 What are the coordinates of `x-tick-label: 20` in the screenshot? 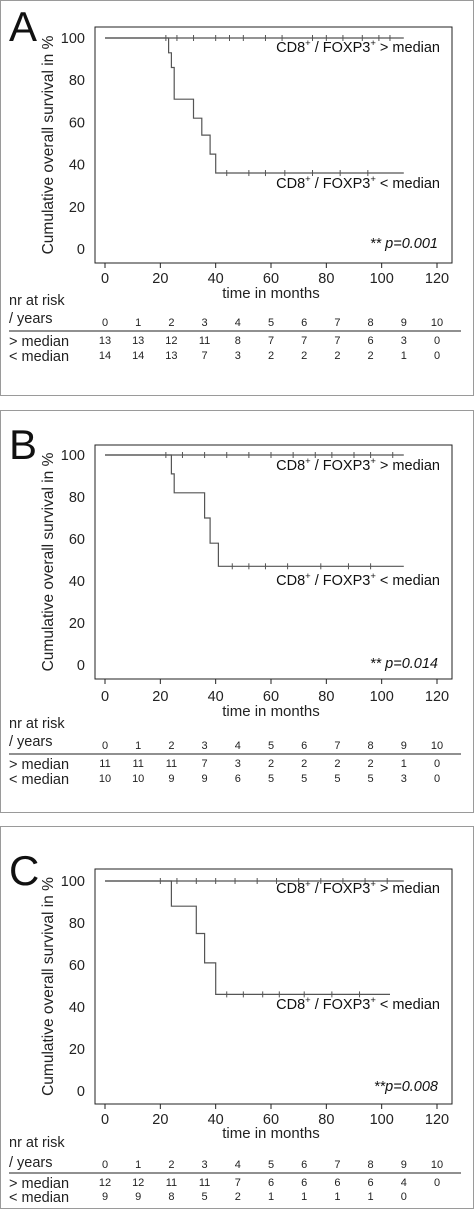 It's located at (160, 1120).